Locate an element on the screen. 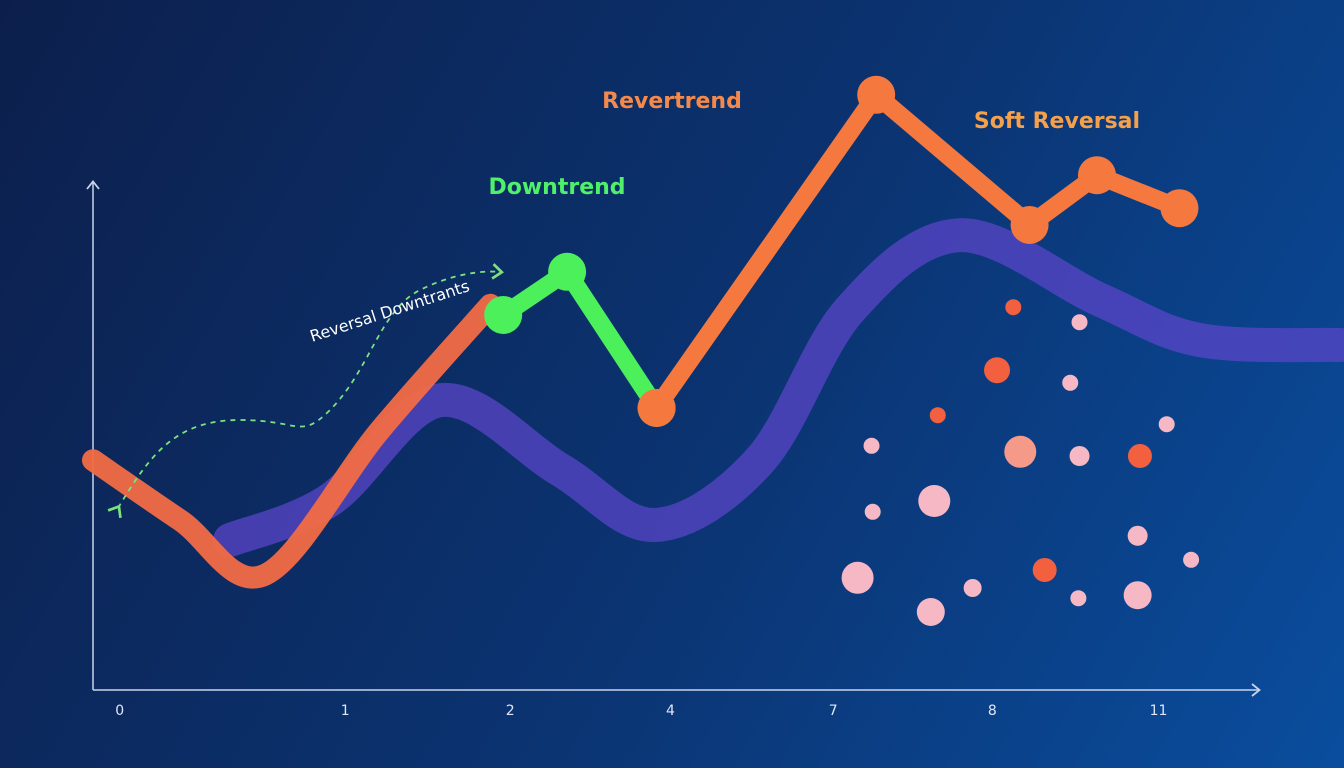  x-tick-label: 4 is located at coordinates (670, 711).